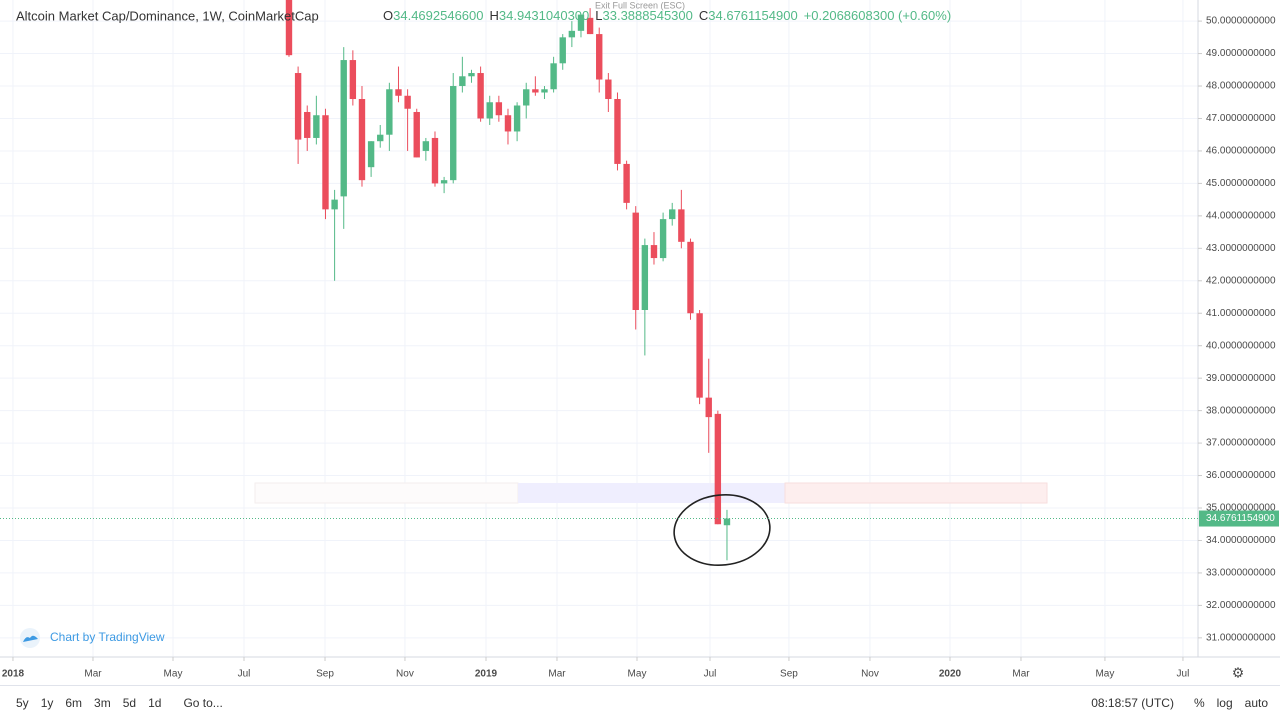  Describe the element at coordinates (1241, 378) in the screenshot. I see `y-tick-label: 39.0000000000` at that location.